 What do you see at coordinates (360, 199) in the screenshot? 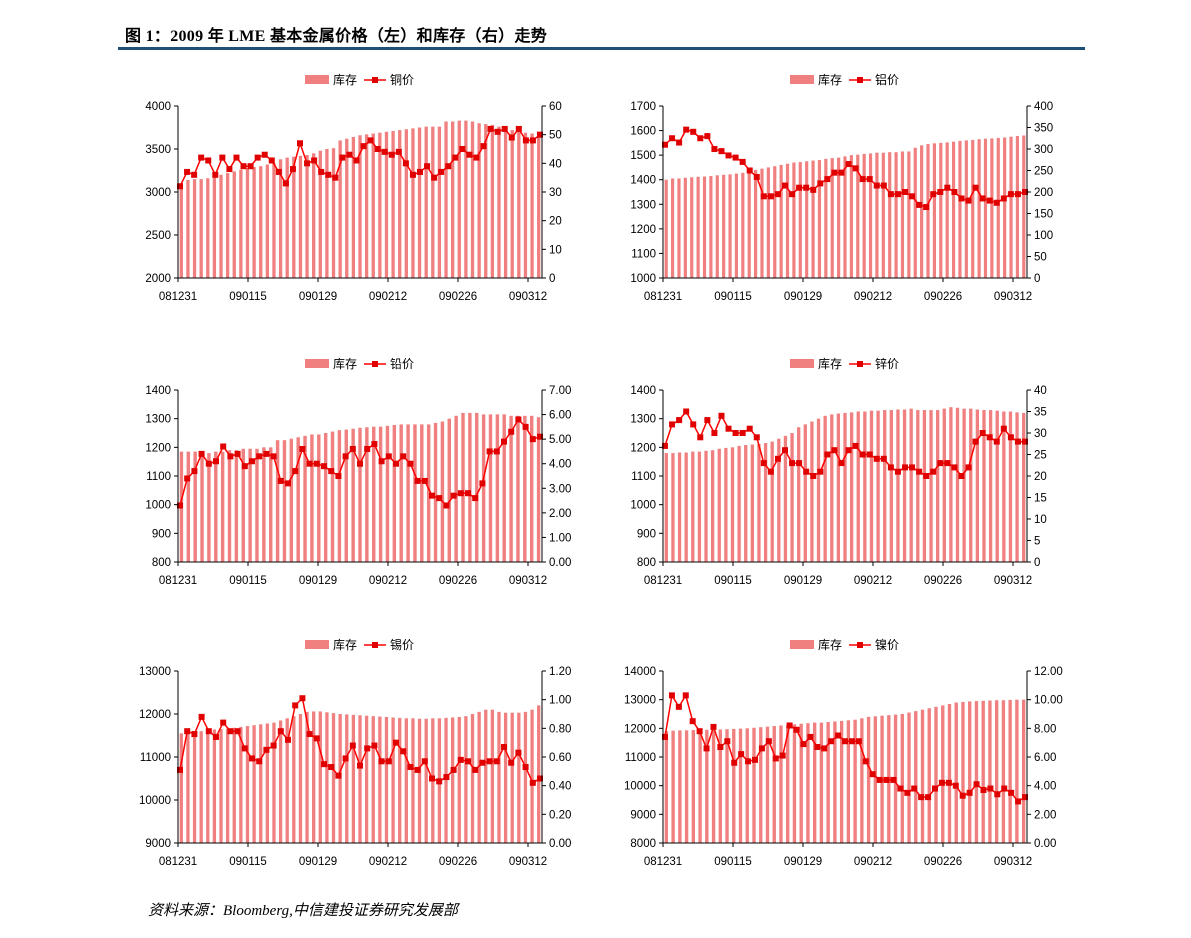
I see `inventory-bars` at bounding box center [360, 199].